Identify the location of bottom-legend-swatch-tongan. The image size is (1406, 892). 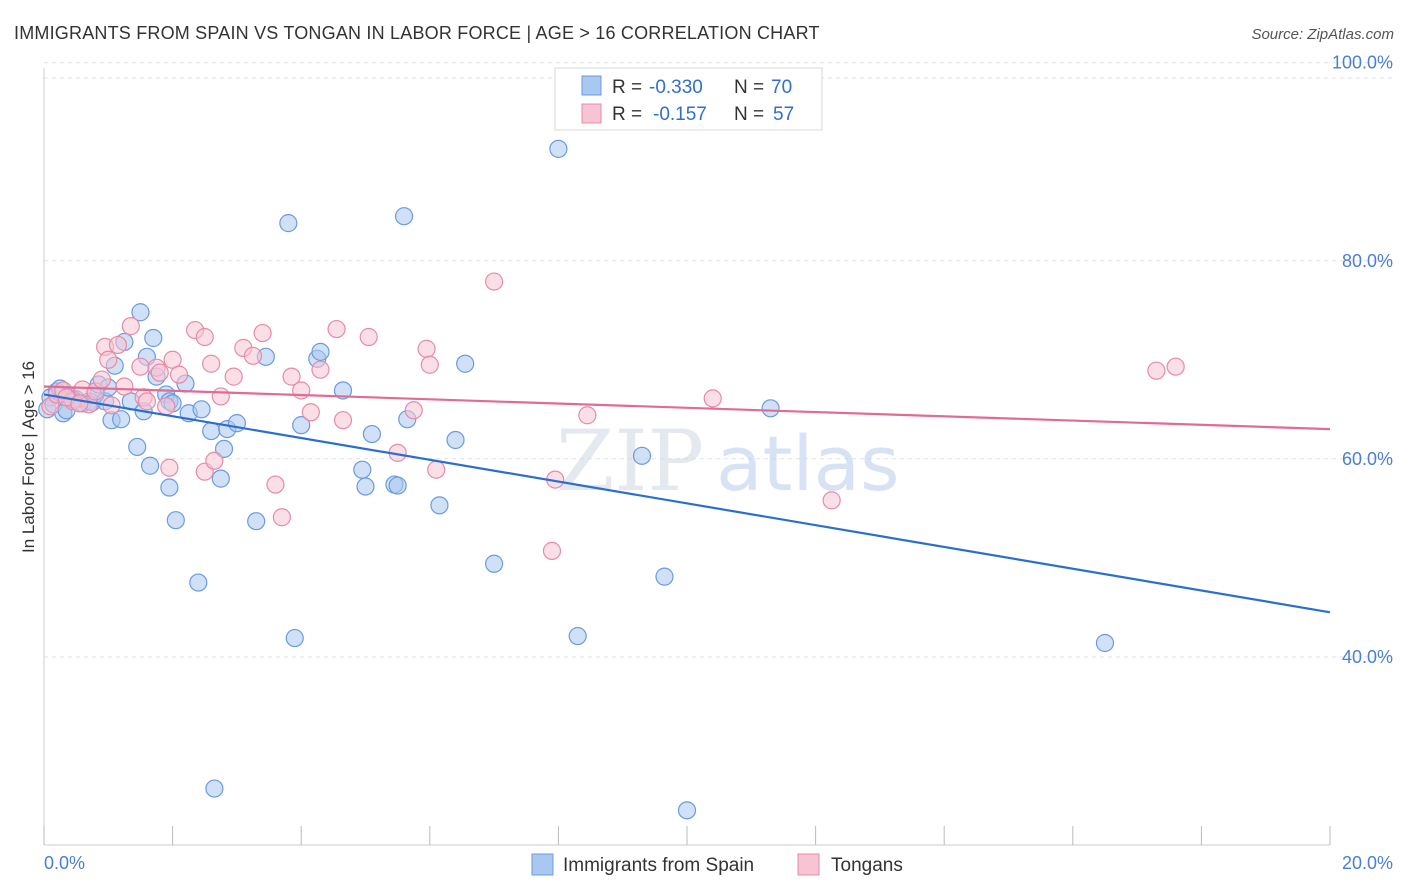
(808, 864).